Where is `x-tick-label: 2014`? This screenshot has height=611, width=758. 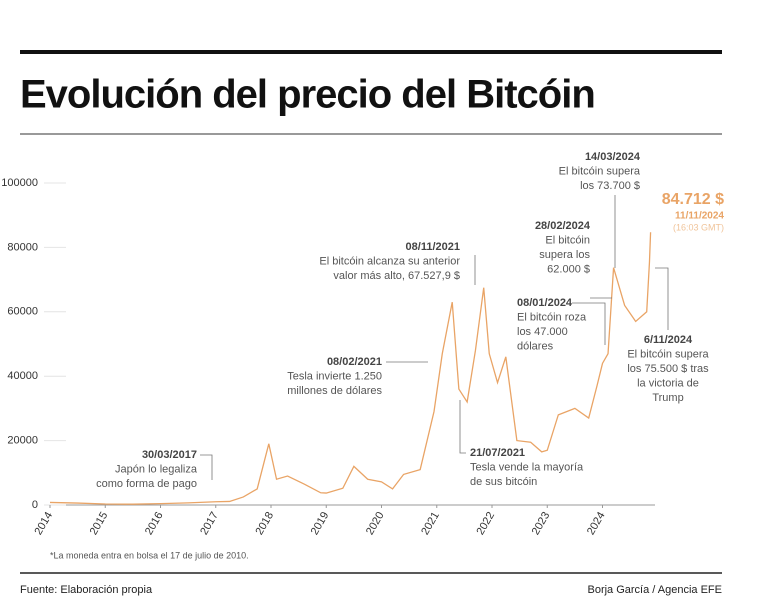 x-tick-label: 2014 is located at coordinates (43, 523).